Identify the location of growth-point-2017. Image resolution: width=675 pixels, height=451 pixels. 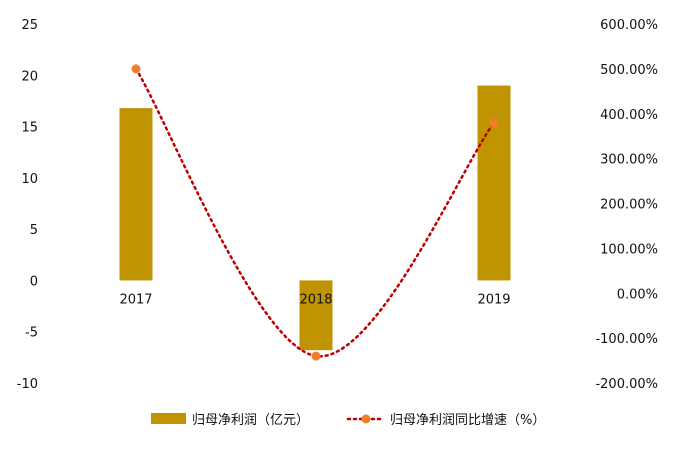
(136, 69).